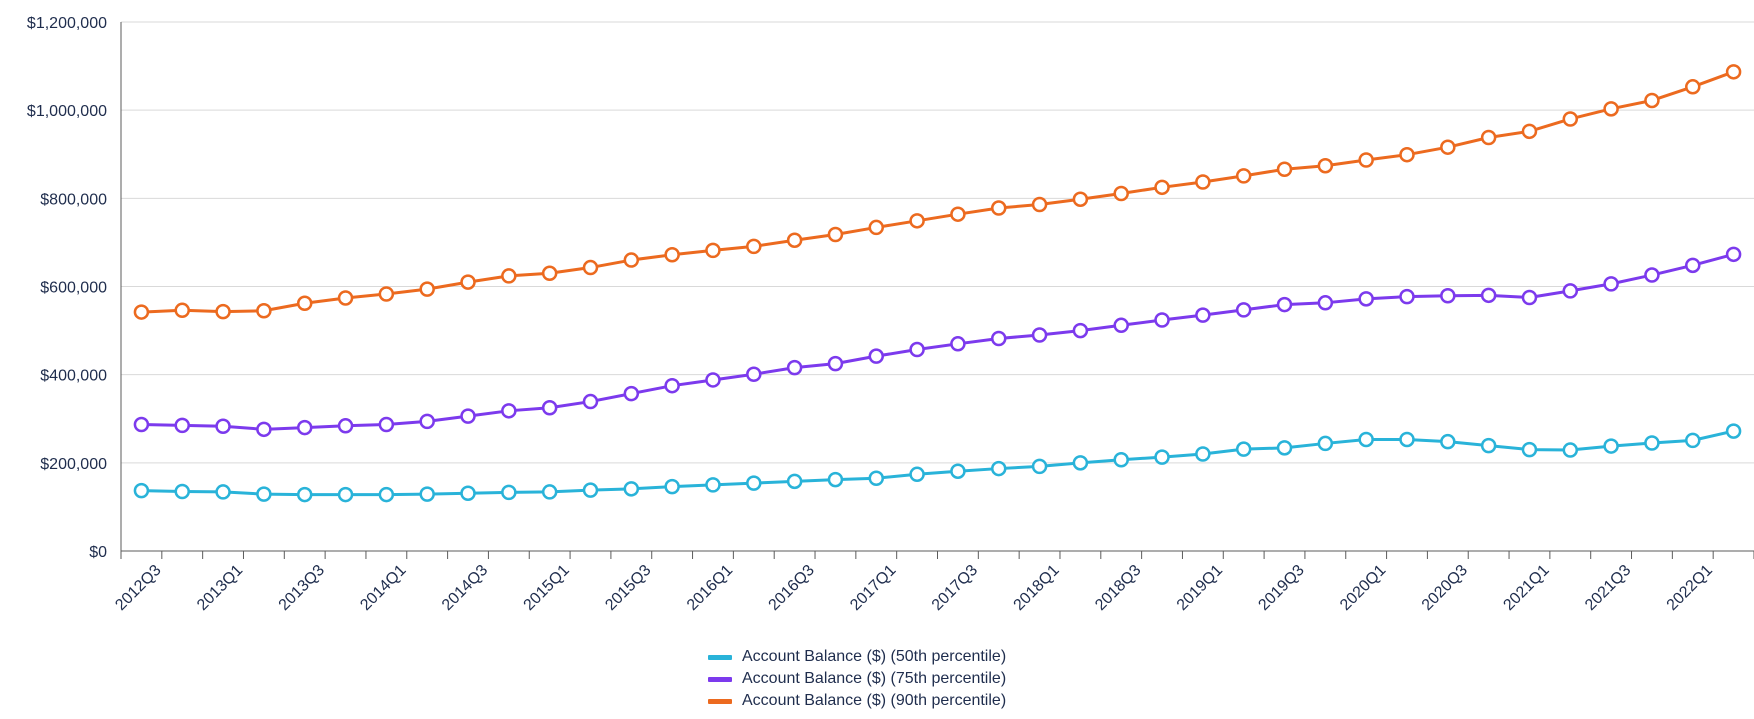 The width and height of the screenshot is (1754, 719). Describe the element at coordinates (1690, 588) in the screenshot. I see `x-tick-label: 2022Q1` at that location.